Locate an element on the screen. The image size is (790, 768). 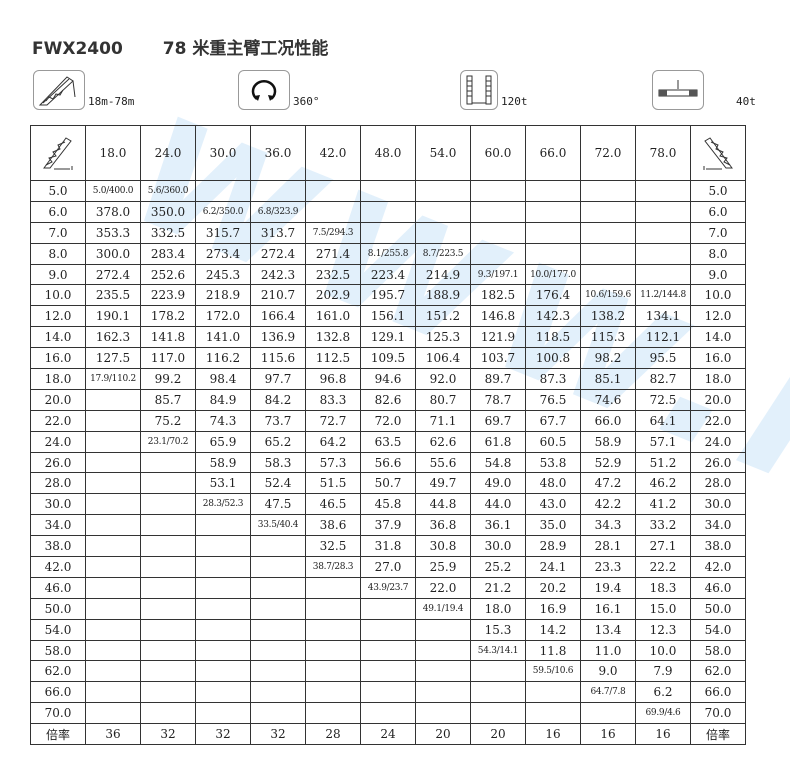
load-cell: 82.7 is located at coordinates (663, 379).